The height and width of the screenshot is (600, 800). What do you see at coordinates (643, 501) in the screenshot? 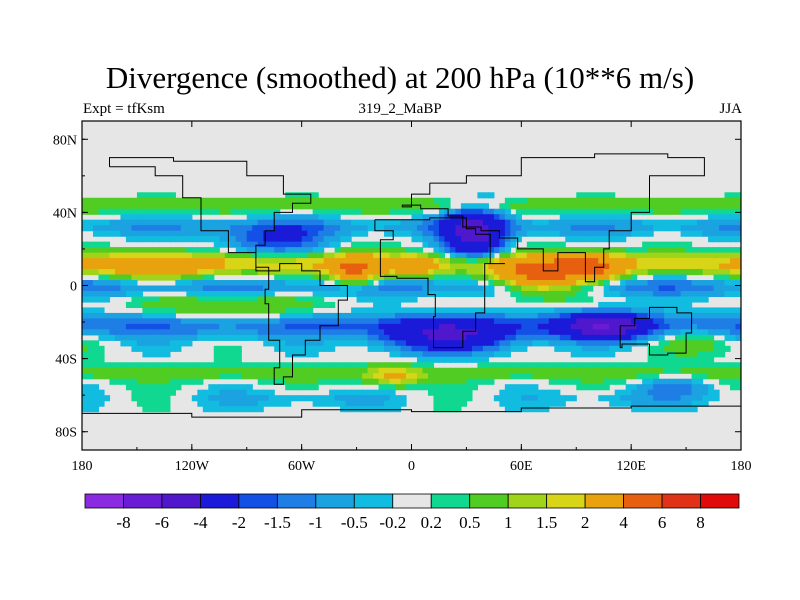
I see `colorbar-swatch` at bounding box center [643, 501].